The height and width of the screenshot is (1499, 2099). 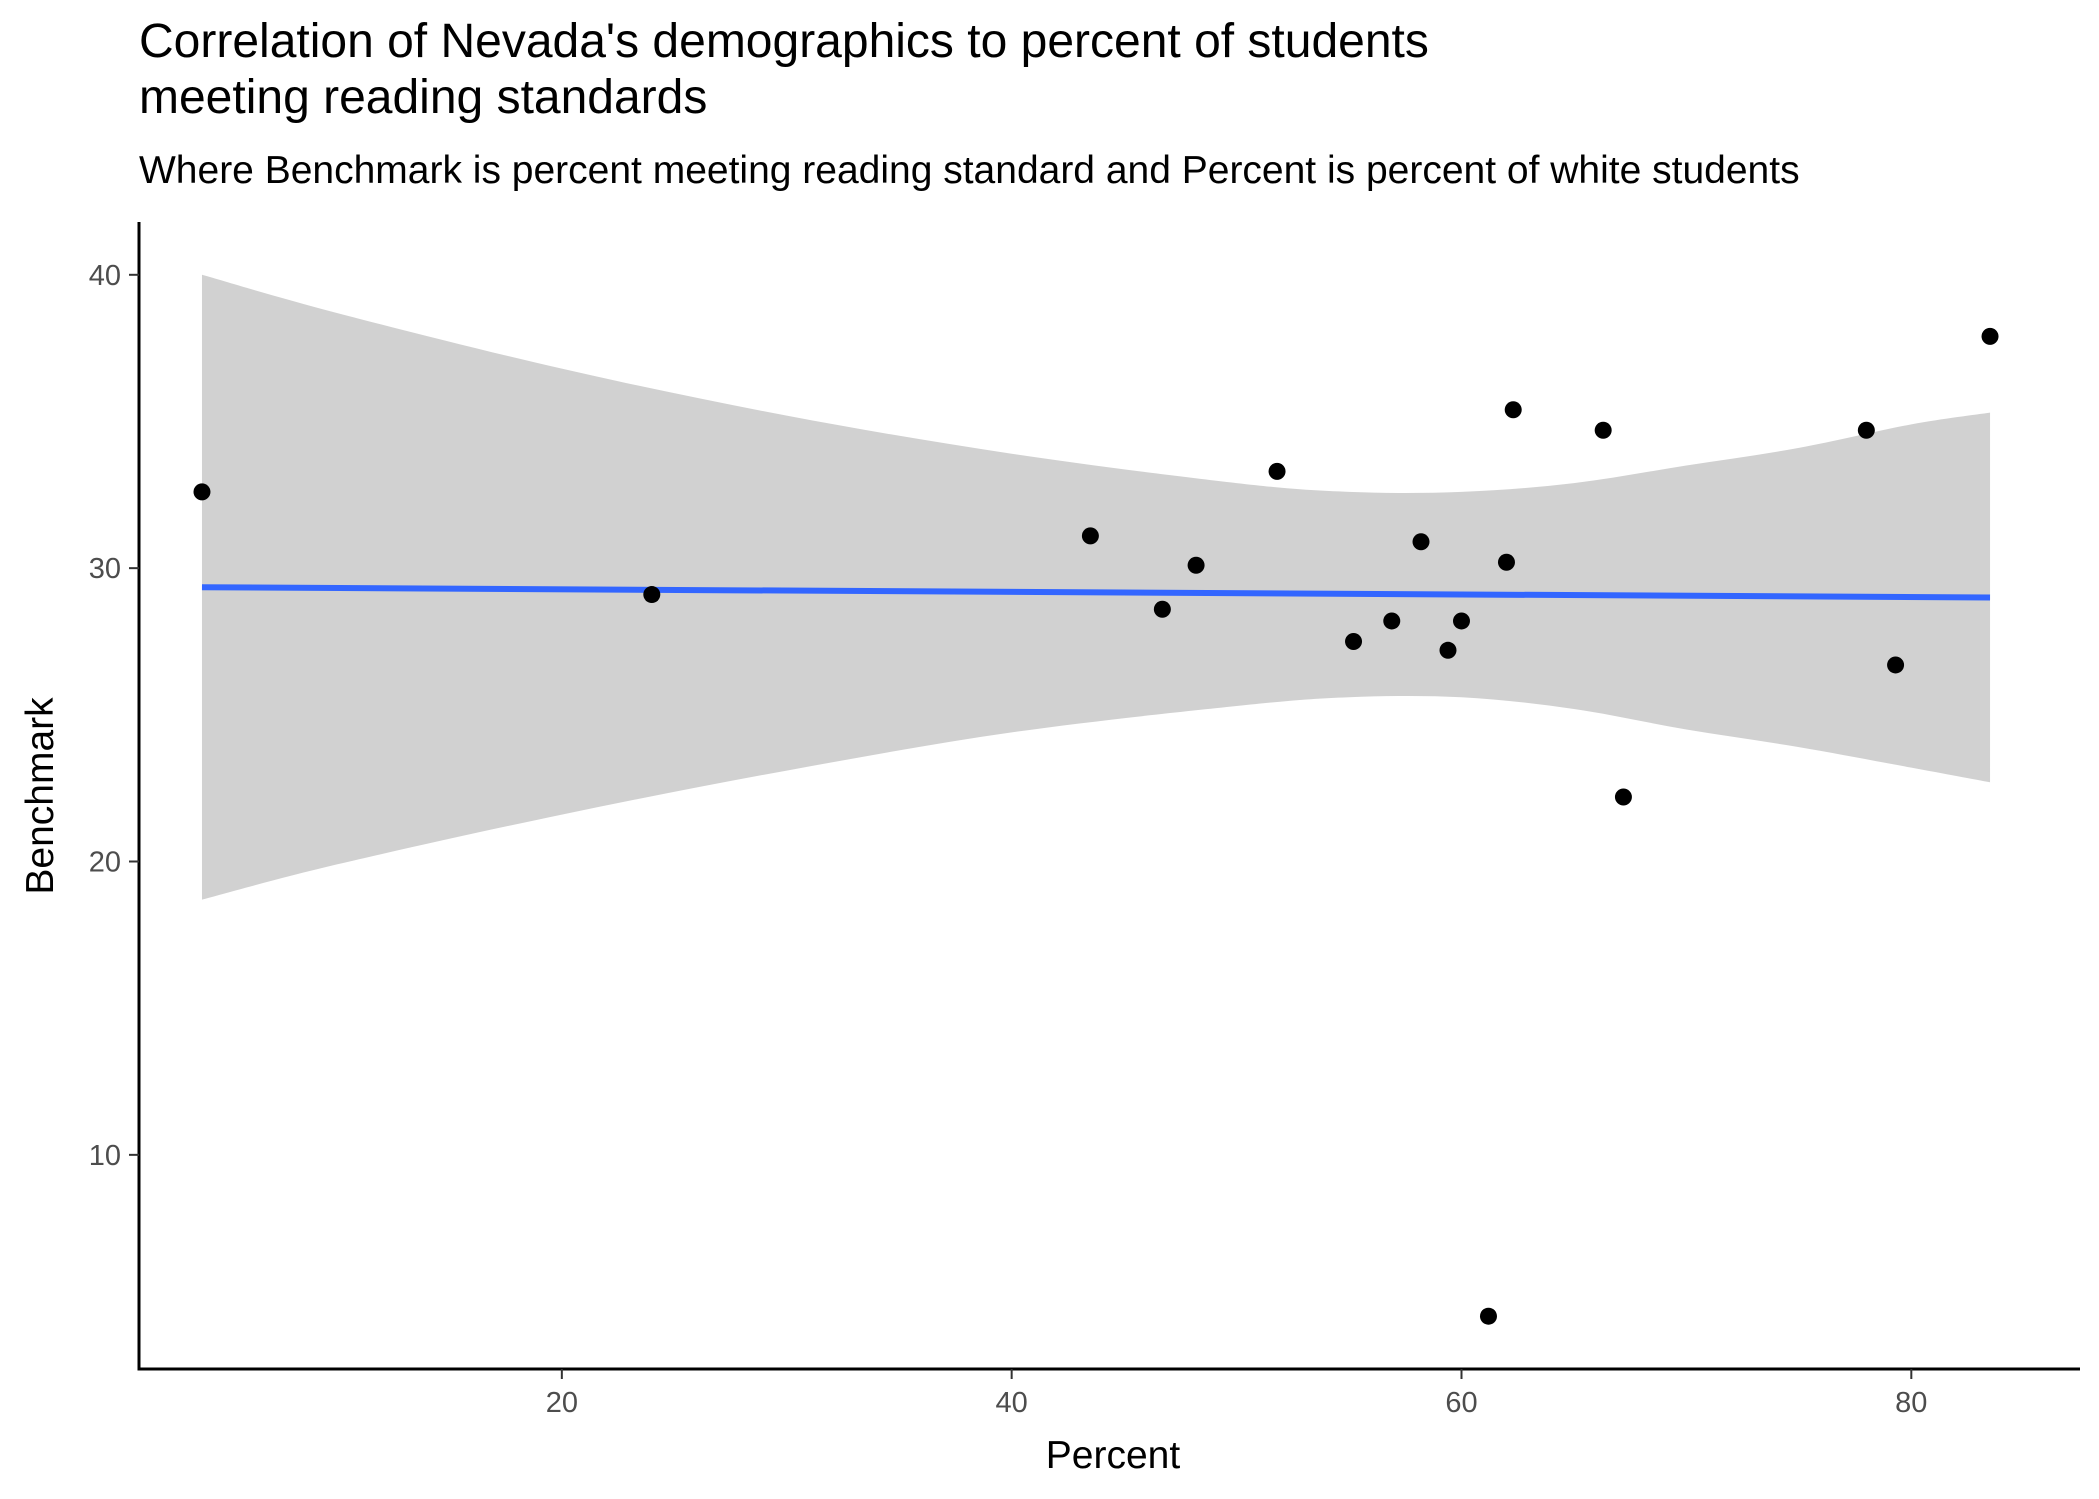 I want to click on y-tick-label: 40, so click(x=105, y=276).